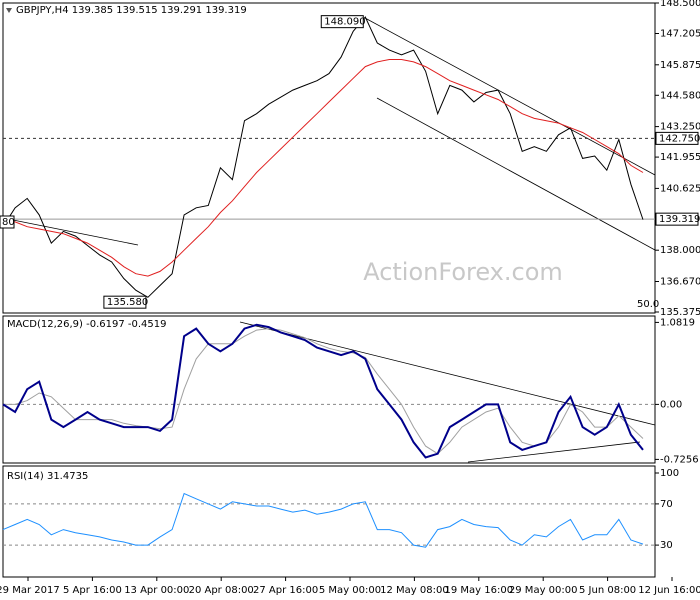 This screenshot has width=700, height=600. Describe the element at coordinates (679, 459) in the screenshot. I see `y-tick-label: -0.7256` at that location.